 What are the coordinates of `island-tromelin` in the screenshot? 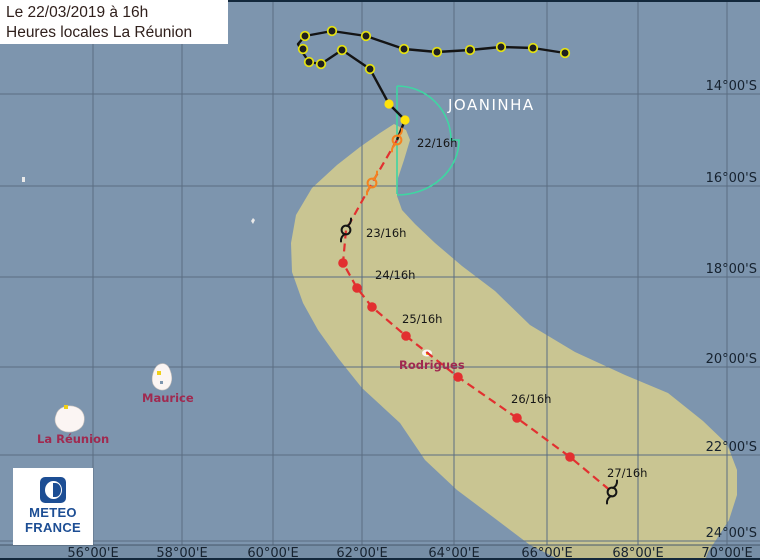 It's located at (23, 179).